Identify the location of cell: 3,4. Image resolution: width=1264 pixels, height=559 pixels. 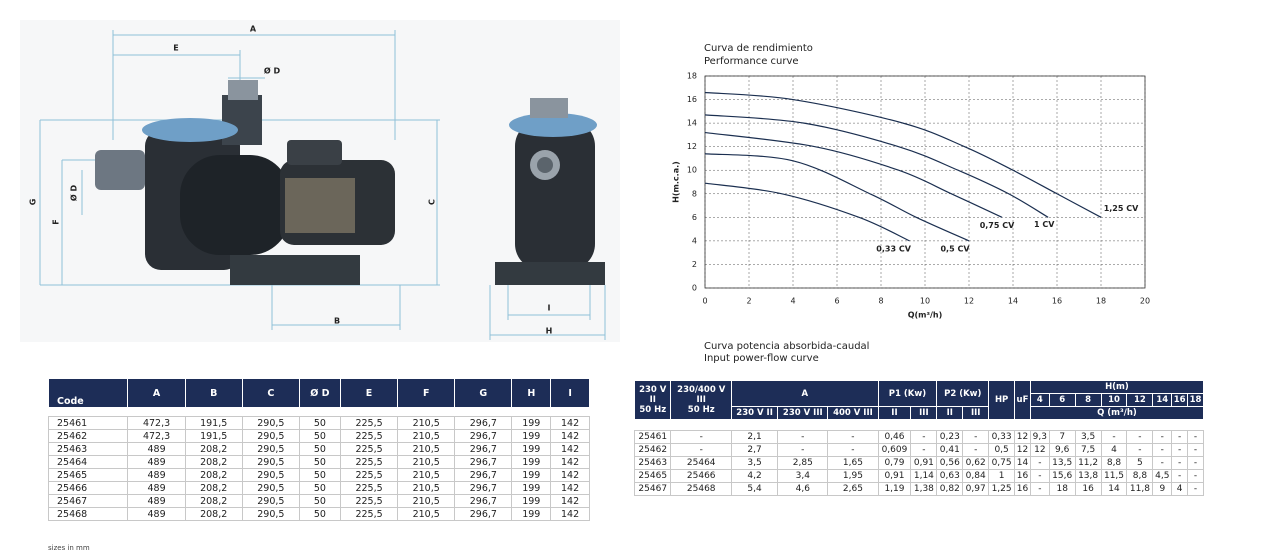
(803, 476).